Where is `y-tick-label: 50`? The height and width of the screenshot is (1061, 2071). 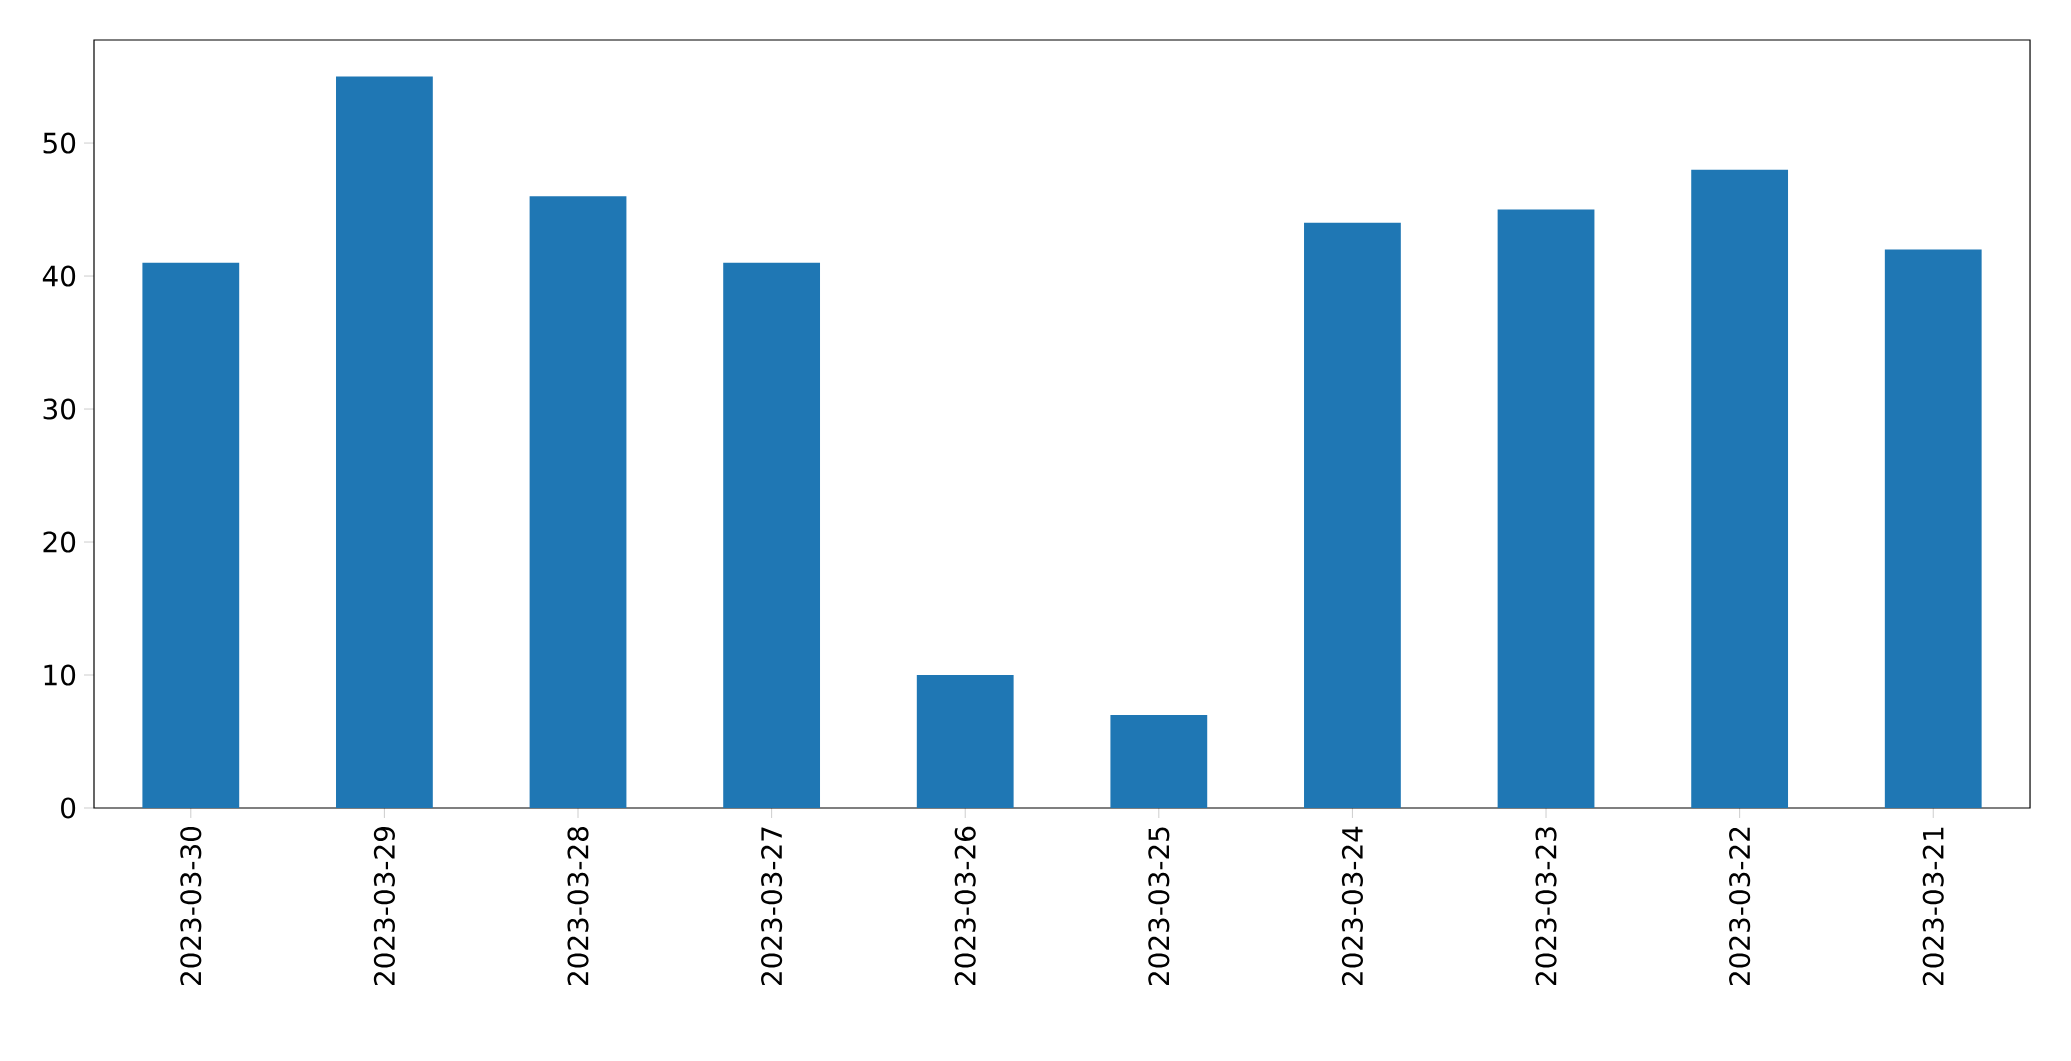 y-tick-label: 50 is located at coordinates (59, 143).